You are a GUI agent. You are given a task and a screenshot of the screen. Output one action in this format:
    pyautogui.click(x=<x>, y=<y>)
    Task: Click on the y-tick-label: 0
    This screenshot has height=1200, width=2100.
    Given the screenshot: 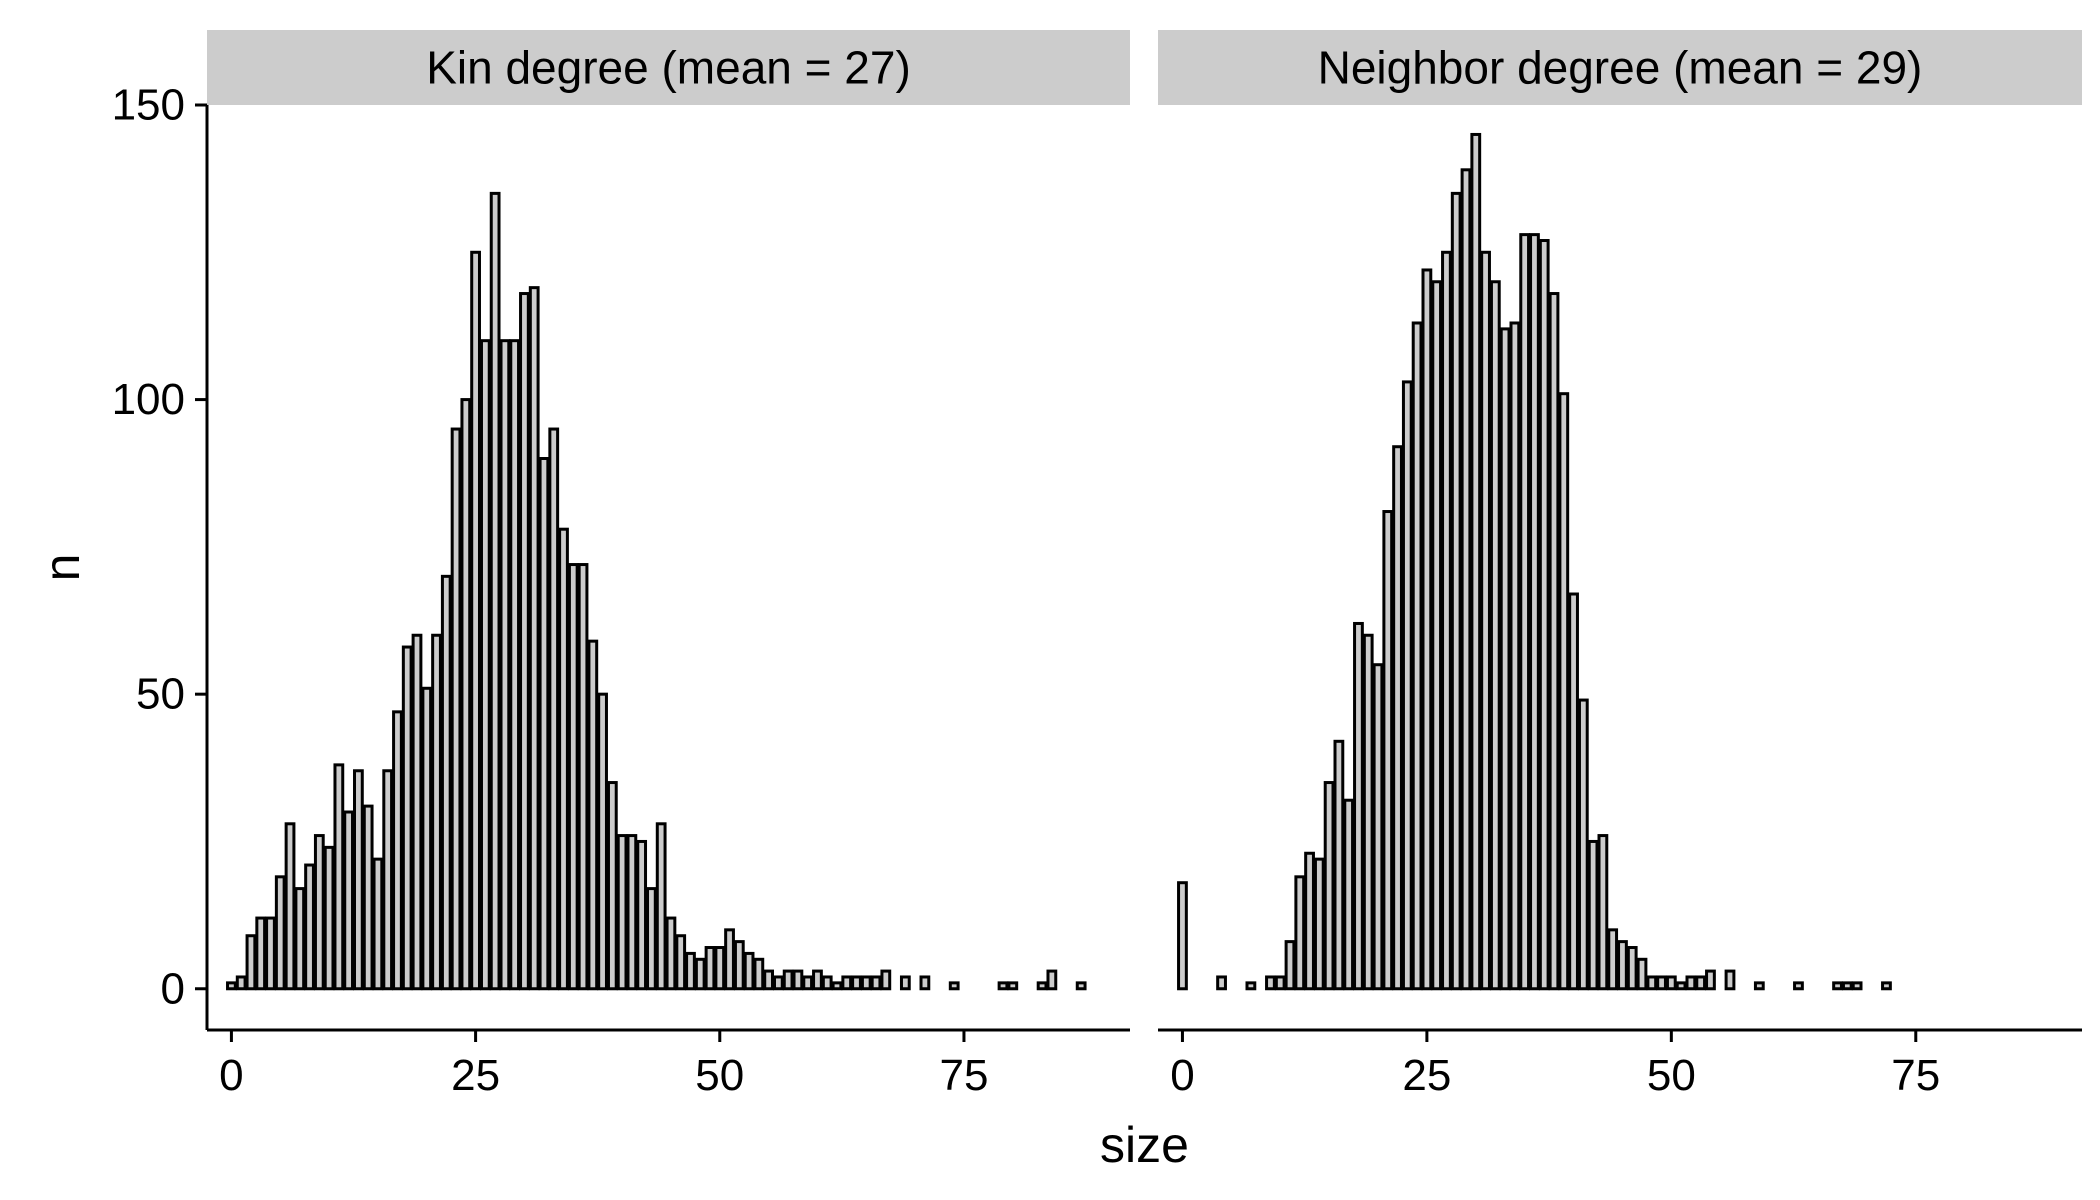 What is the action you would take?
    pyautogui.click(x=173, y=988)
    